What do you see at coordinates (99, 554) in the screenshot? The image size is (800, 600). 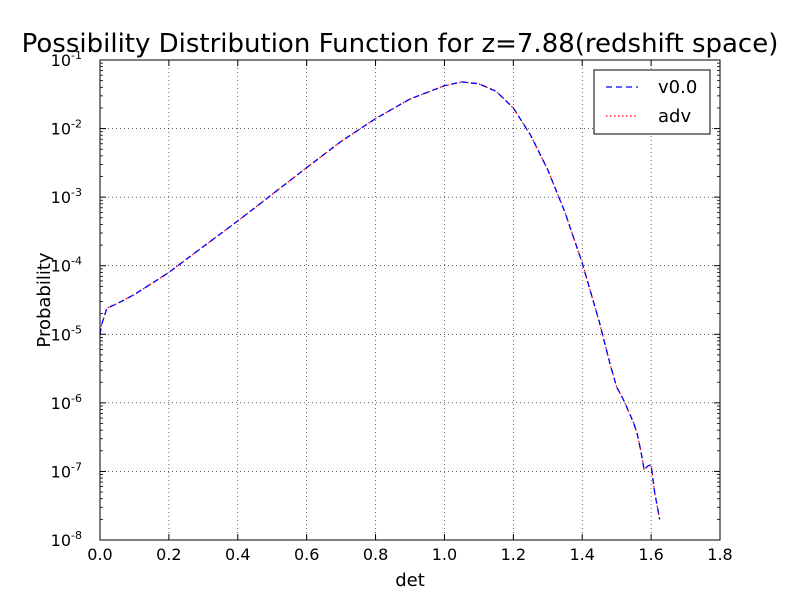 I see `x-tick-label: 0.0` at bounding box center [99, 554].